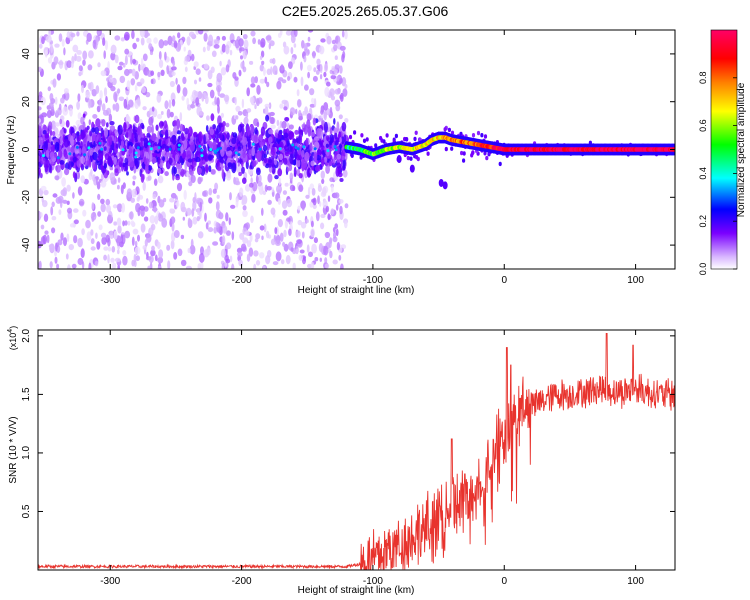  Describe the element at coordinates (26, 453) in the screenshot. I see `y-tick-label: 1.0` at that location.